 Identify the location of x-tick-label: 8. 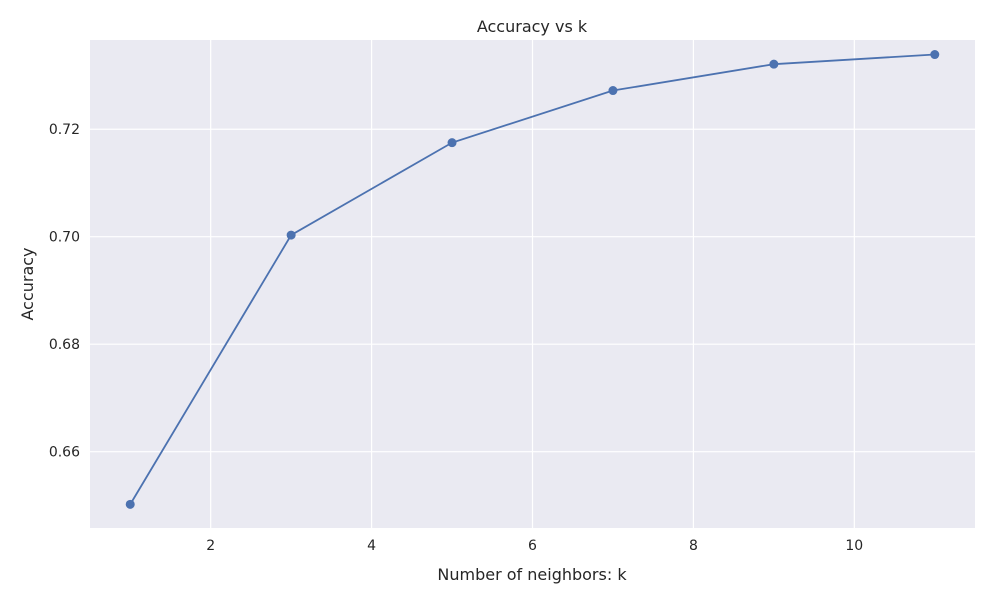
(693, 546).